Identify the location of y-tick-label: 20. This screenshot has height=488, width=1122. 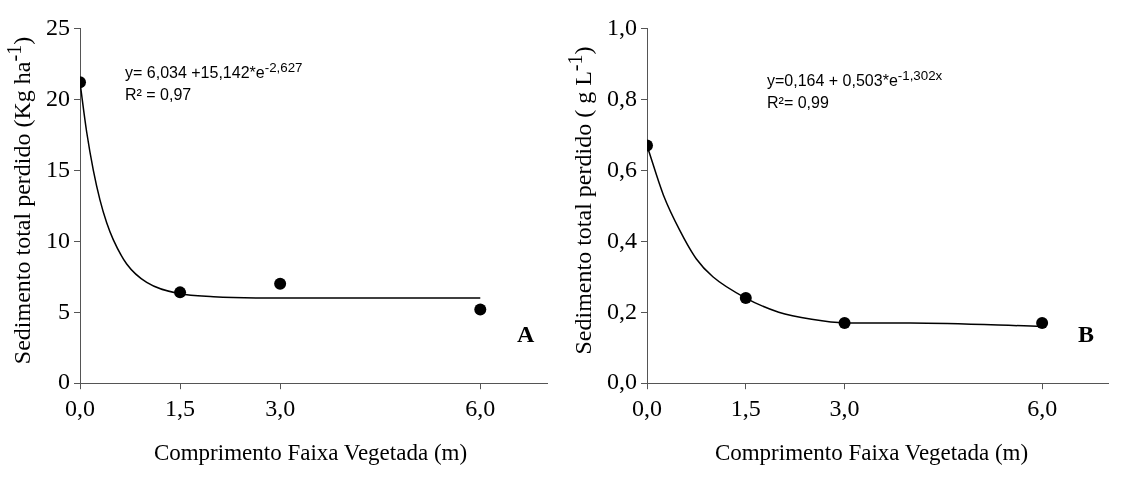
(58, 97).